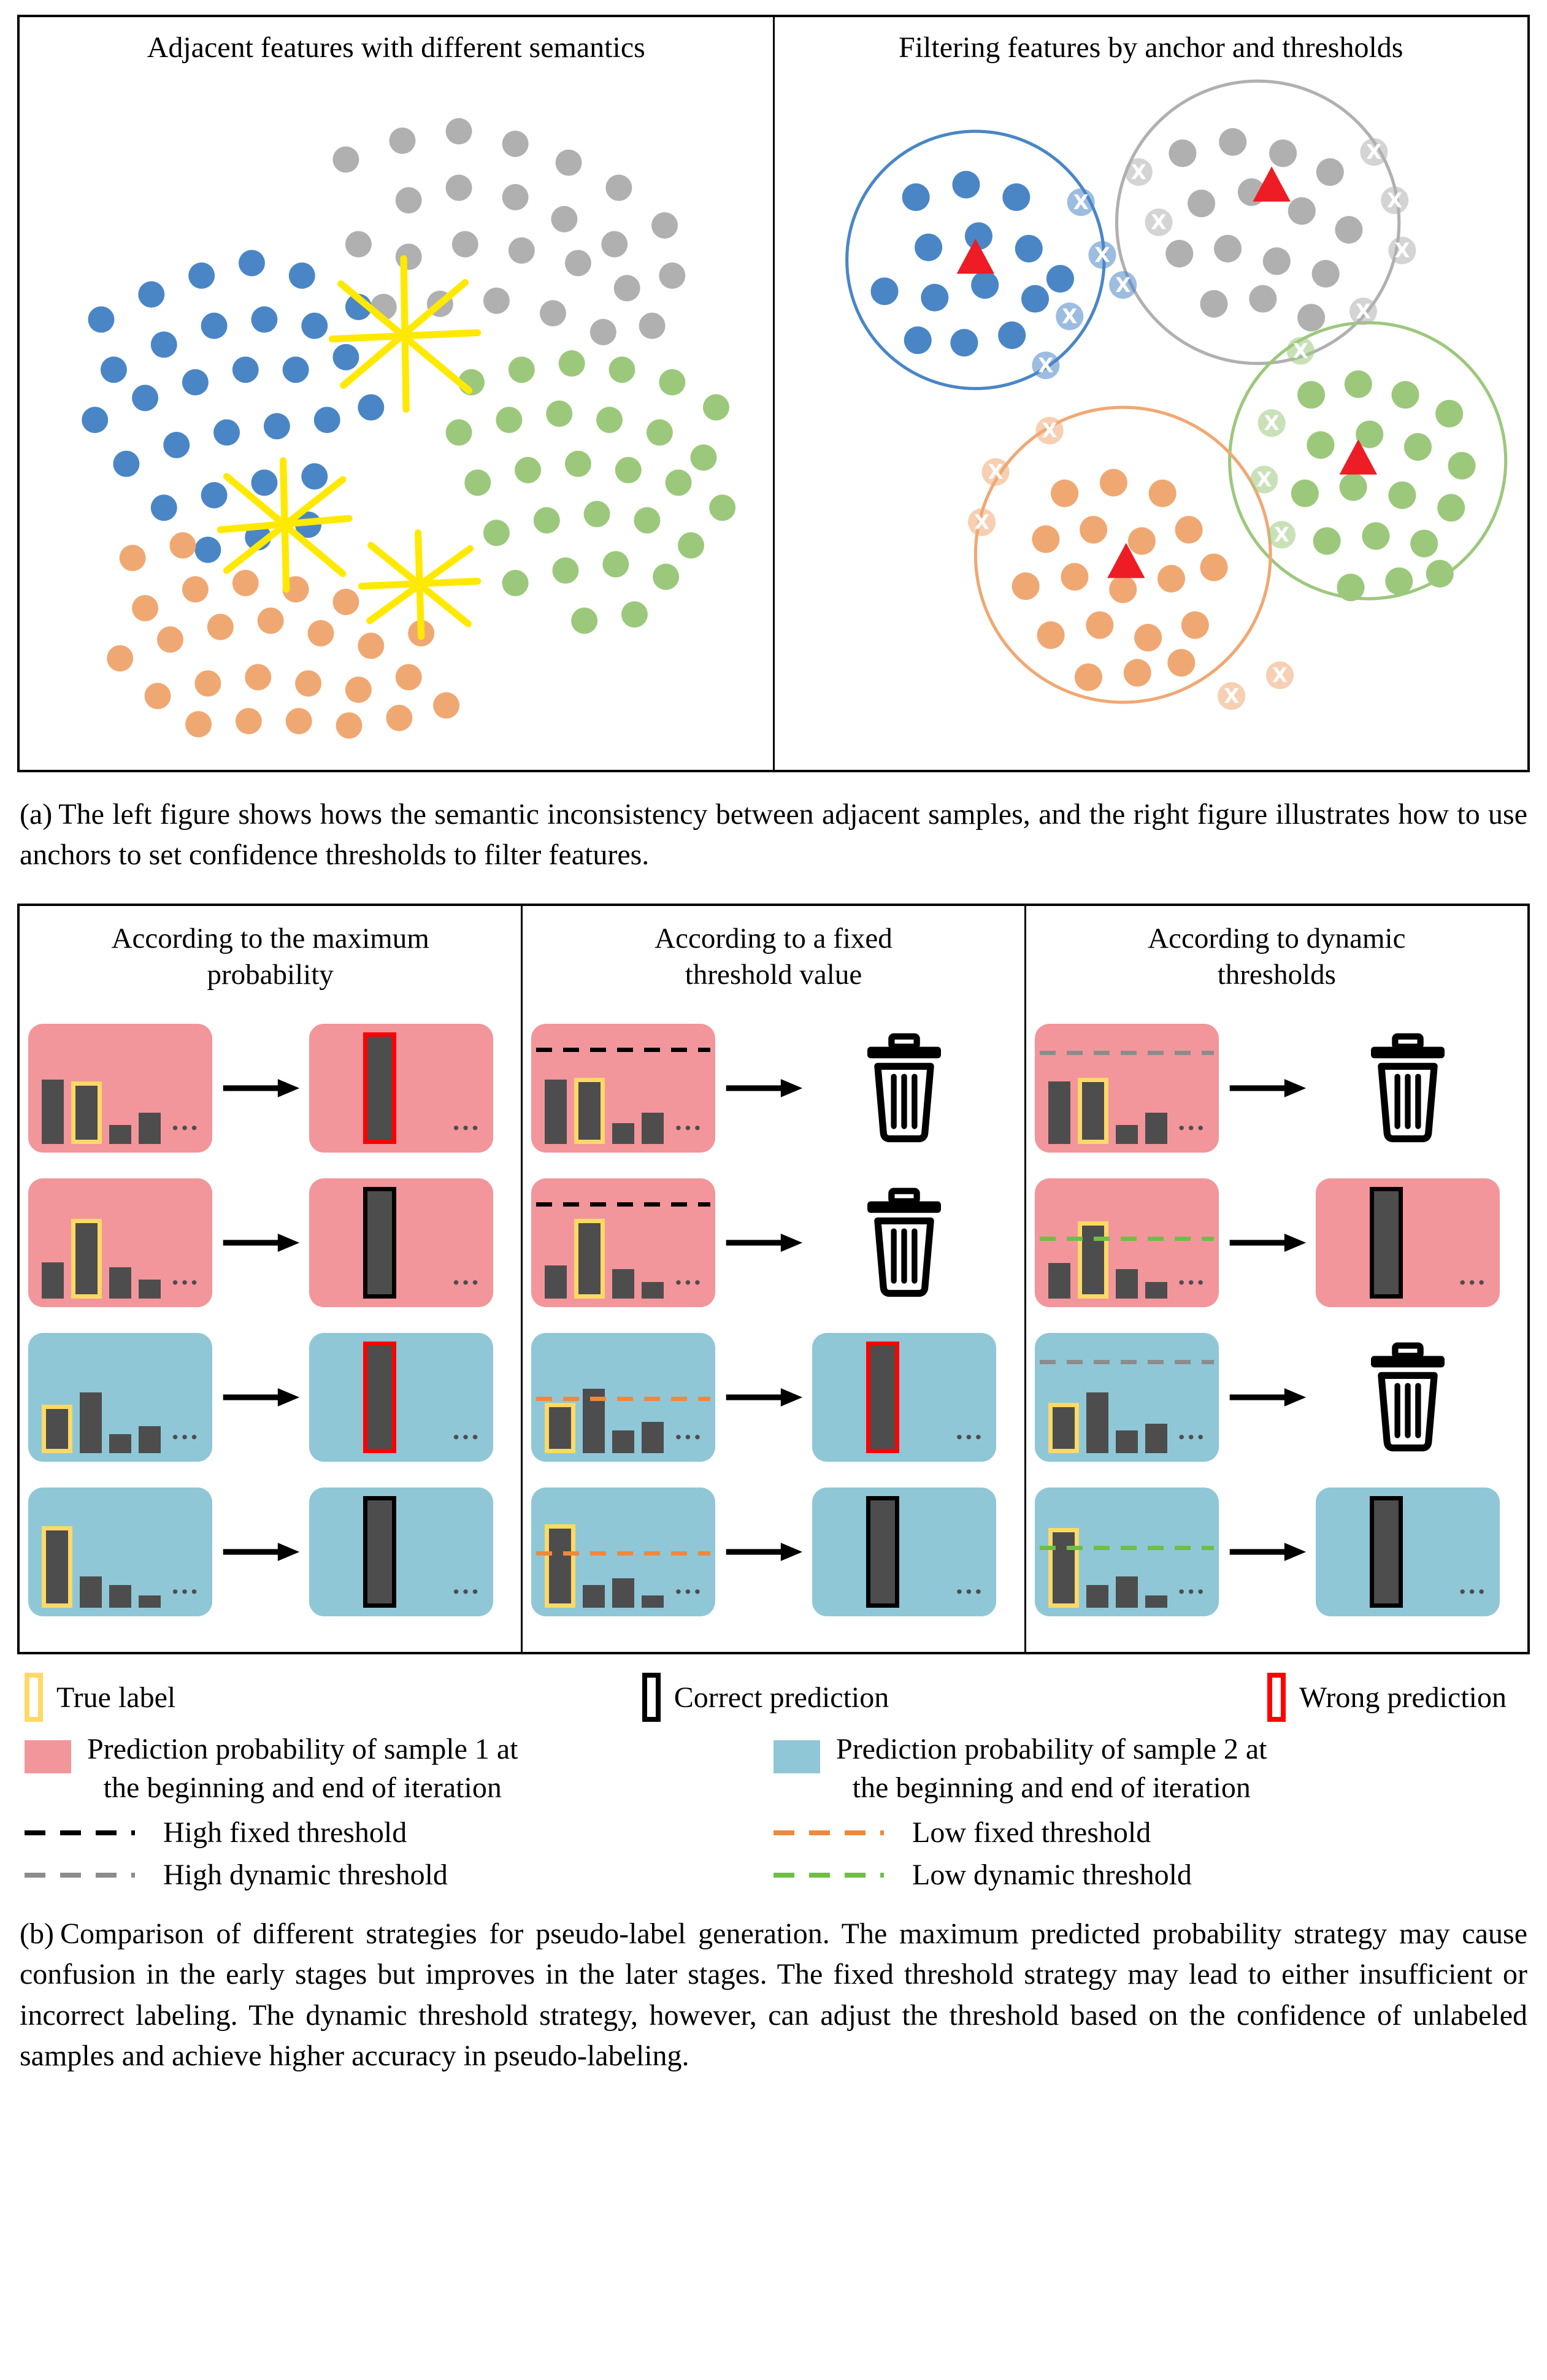  Describe the element at coordinates (797, 1757) in the screenshot. I see `sample2-swatch` at that location.